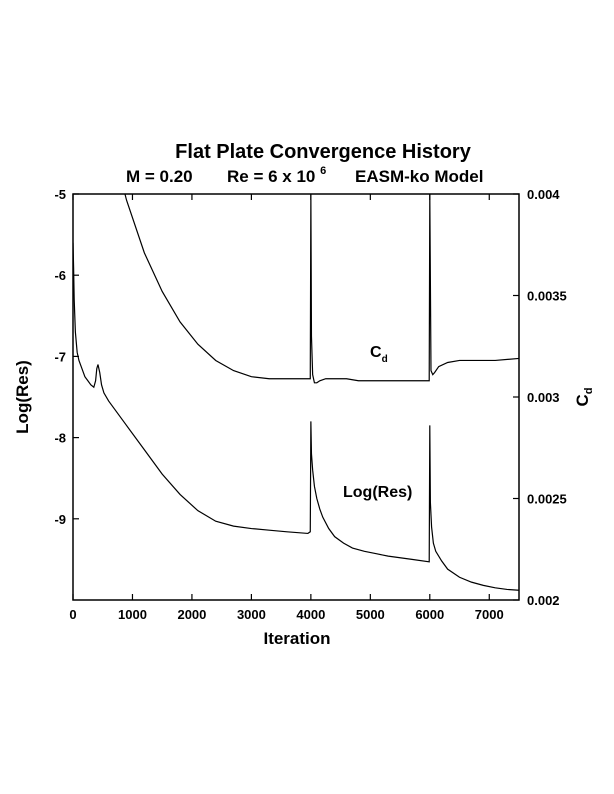 This screenshot has height=794, width=614. What do you see at coordinates (323, 171) in the screenshot?
I see `subtitle-re-exponent: 6` at bounding box center [323, 171].